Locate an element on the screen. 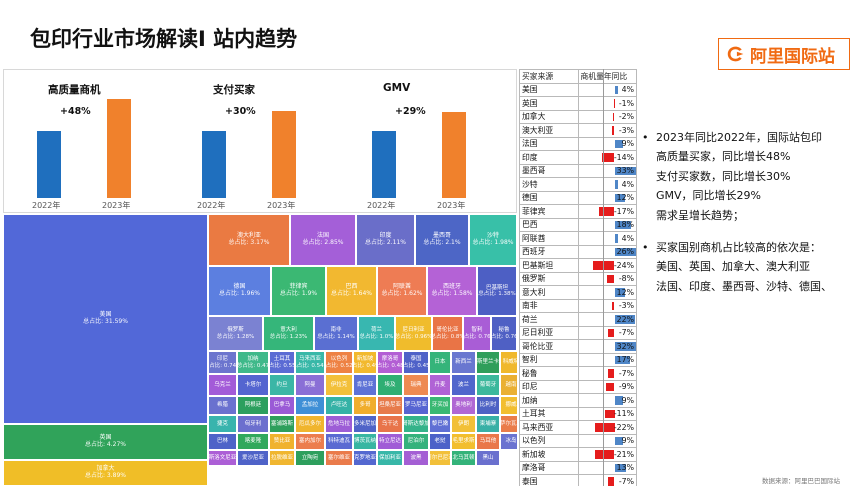 The width and height of the screenshot is (864, 486). treemap-tile: 冰岛 is located at coordinates (508, 441).